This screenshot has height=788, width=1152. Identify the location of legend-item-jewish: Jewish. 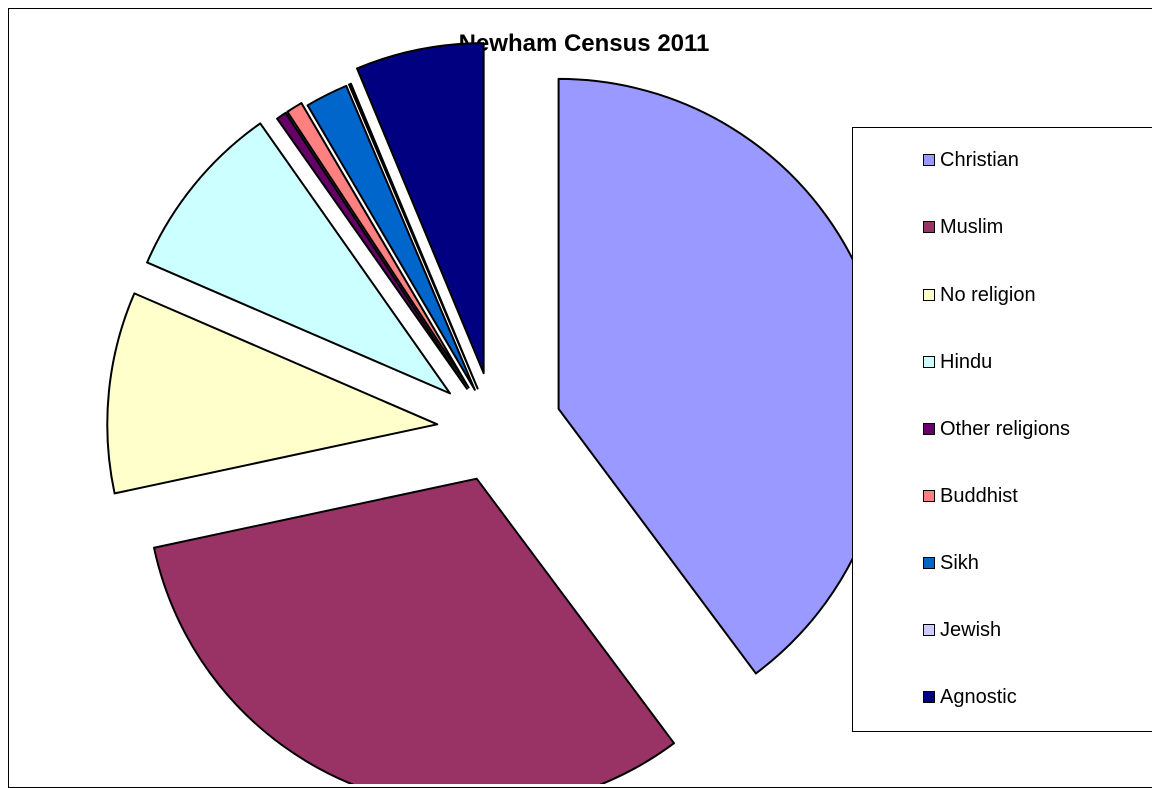
(962, 630).